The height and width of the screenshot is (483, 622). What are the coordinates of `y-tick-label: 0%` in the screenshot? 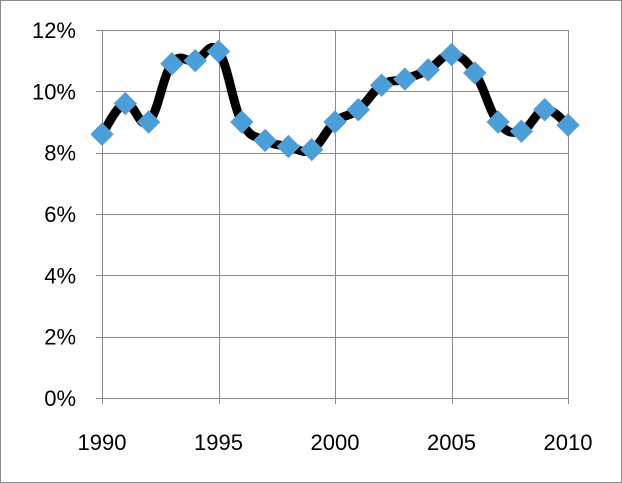 It's located at (60, 398).